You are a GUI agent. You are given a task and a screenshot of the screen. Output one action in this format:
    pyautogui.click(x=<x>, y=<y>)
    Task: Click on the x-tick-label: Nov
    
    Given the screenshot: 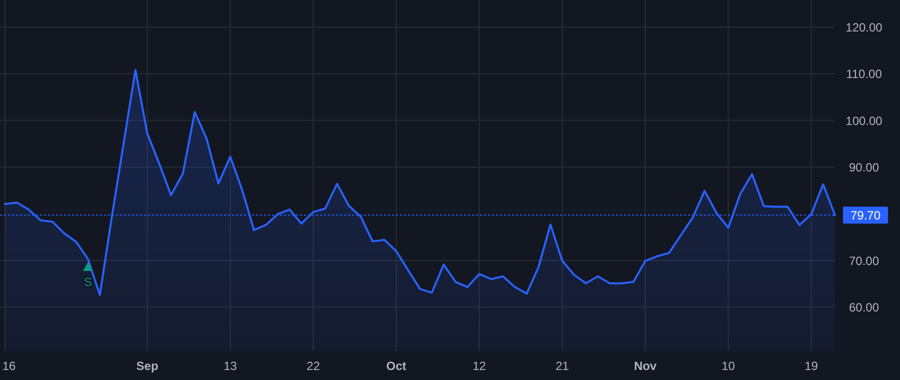 What is the action you would take?
    pyautogui.click(x=645, y=366)
    